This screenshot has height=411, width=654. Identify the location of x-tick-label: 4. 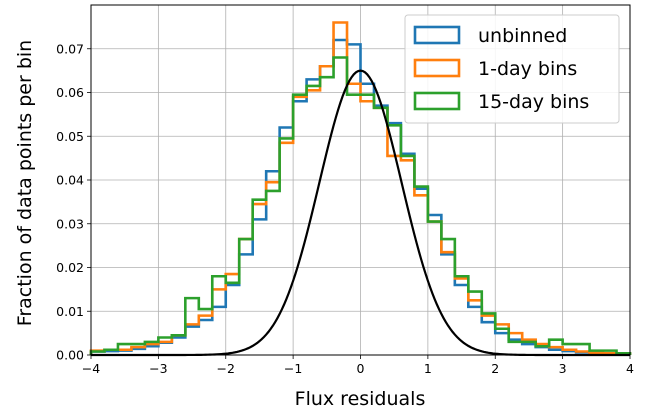
(630, 368).